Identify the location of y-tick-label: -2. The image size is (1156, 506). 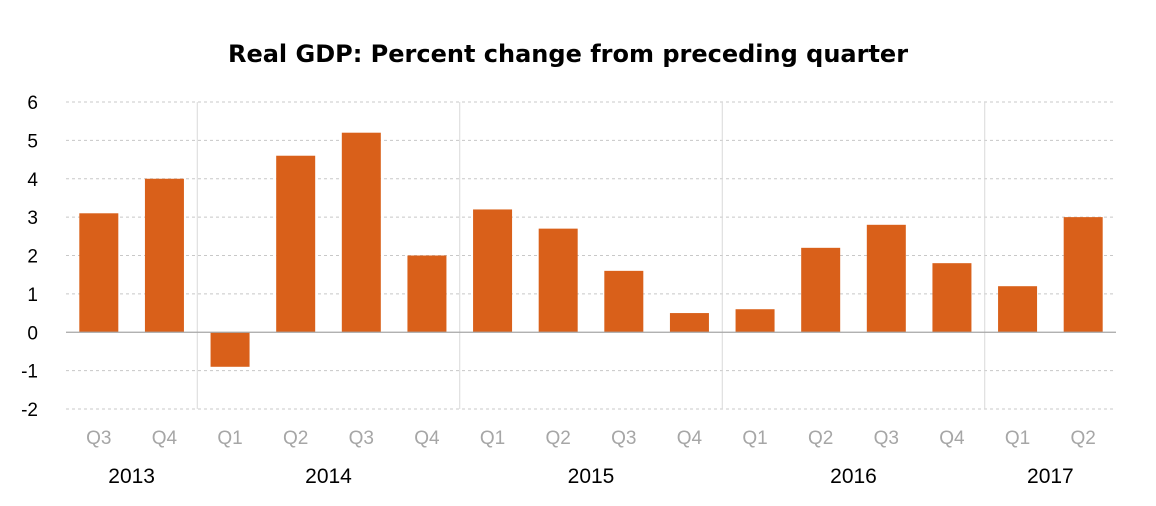
(29, 410).